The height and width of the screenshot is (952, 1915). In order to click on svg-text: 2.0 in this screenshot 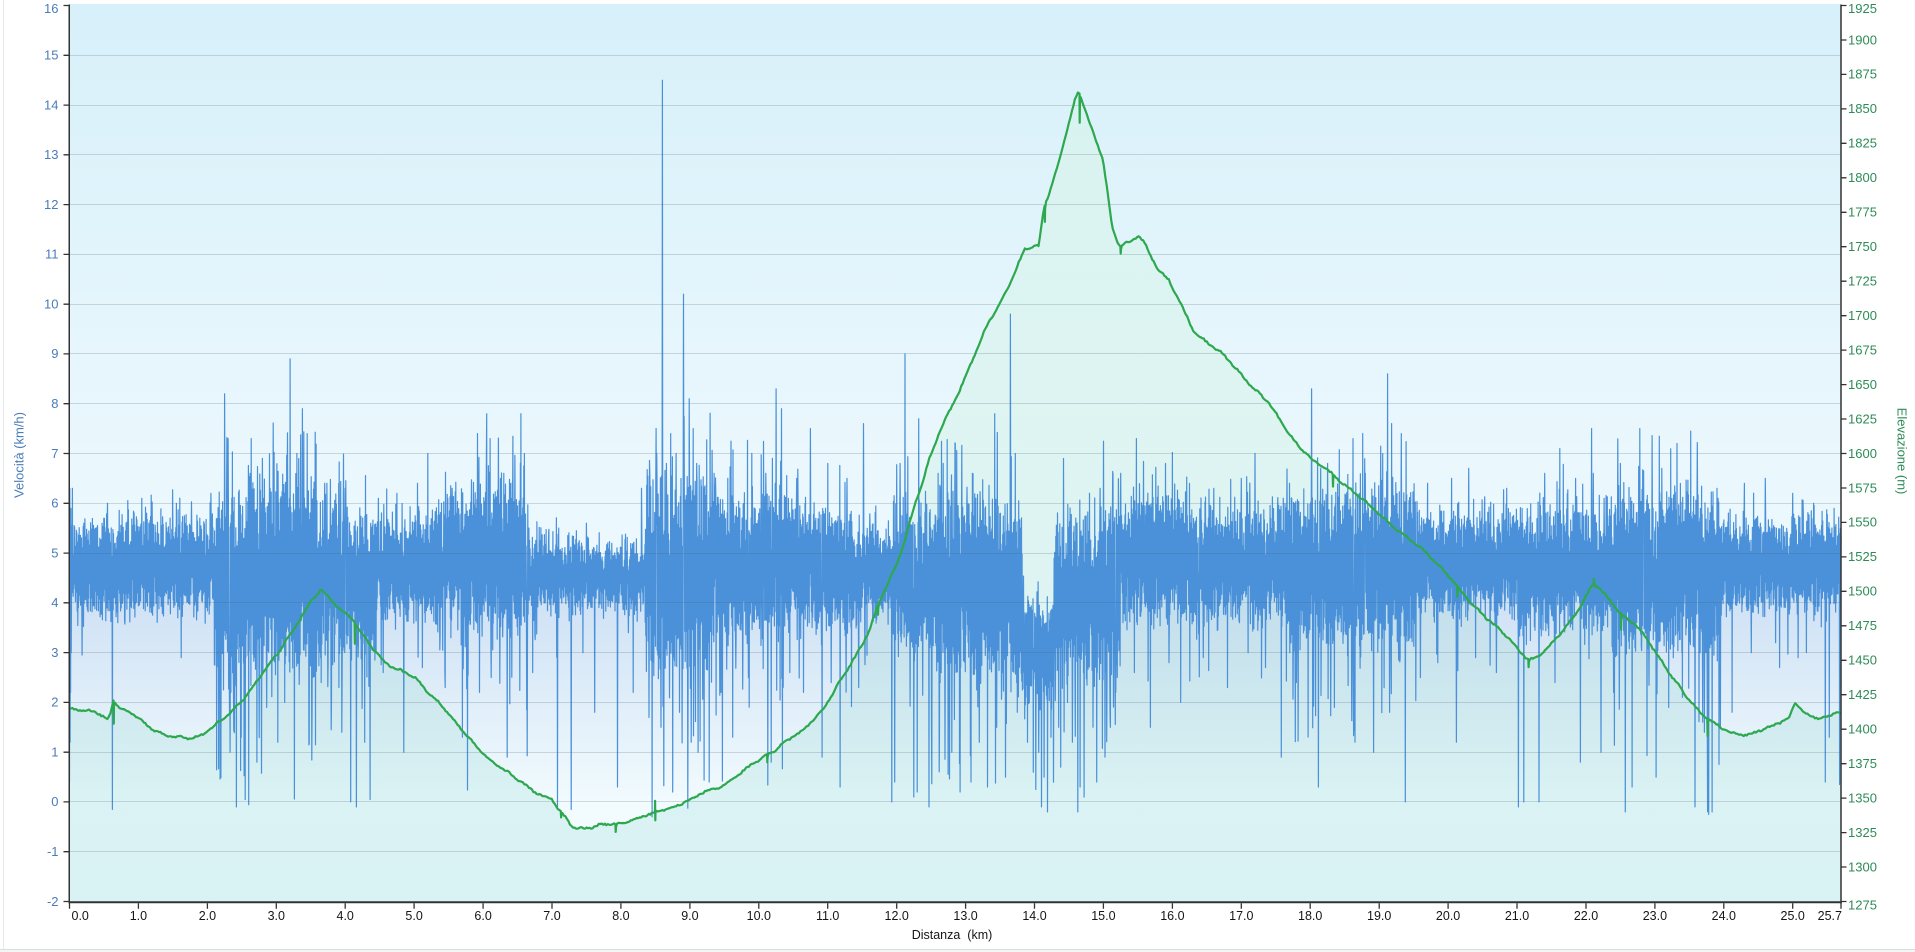, I will do `click(207, 916)`.